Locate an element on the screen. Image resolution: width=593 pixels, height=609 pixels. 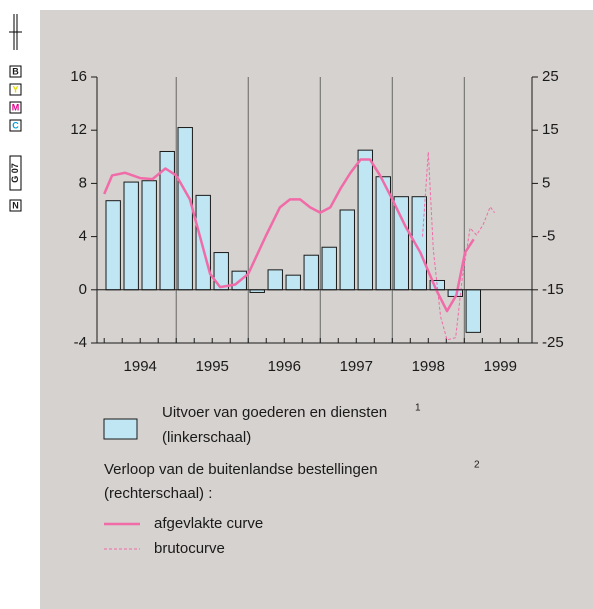
x-tick-label: 1994 is located at coordinates (140, 366).